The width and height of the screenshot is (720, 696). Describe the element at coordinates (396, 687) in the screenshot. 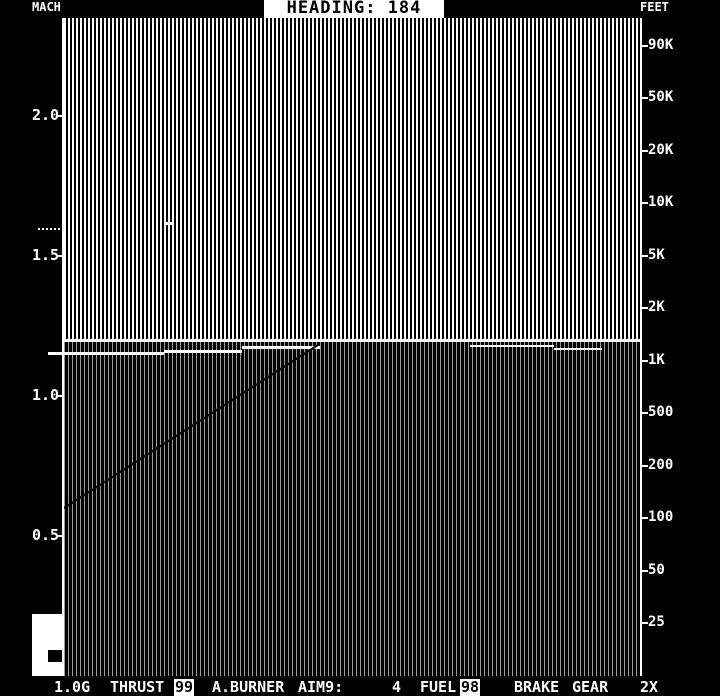

I see `aim9-count: 4` at that location.